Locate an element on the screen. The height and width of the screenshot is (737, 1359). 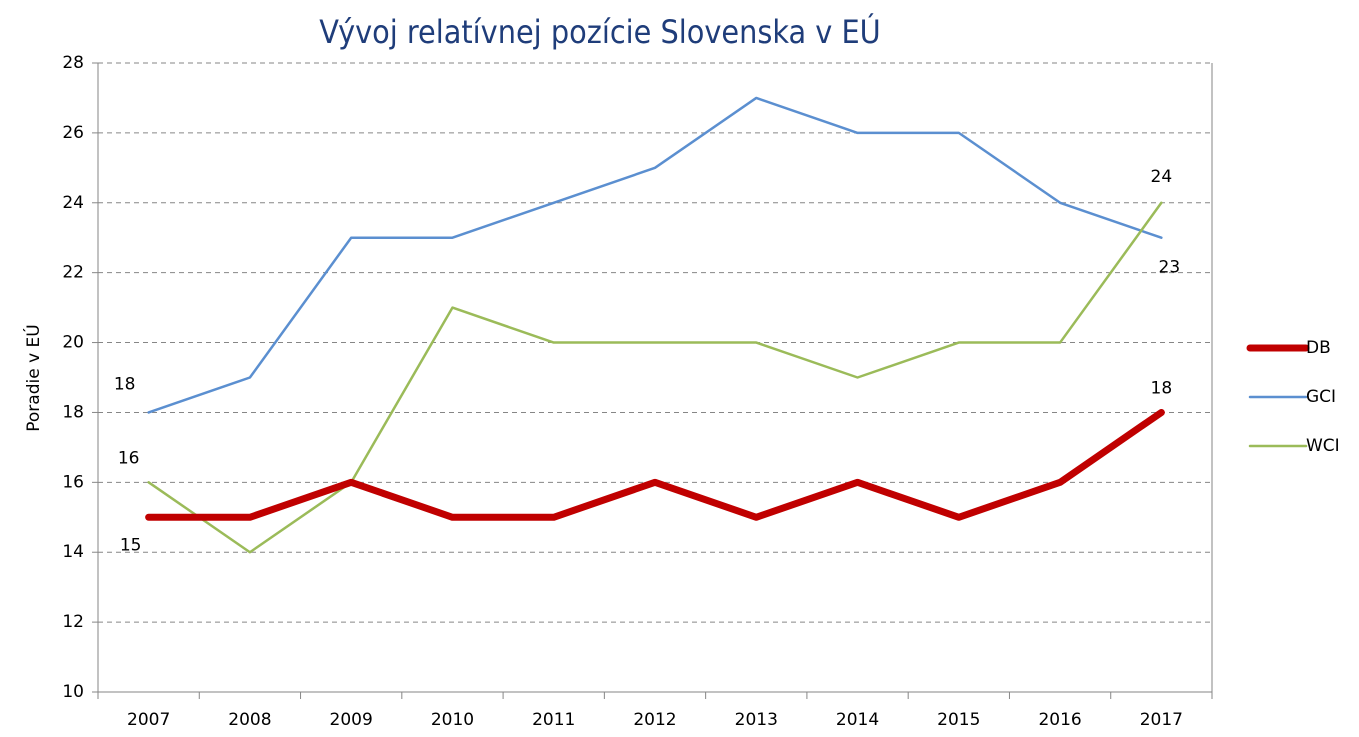
y-tick-label: 22 is located at coordinates (73, 273).